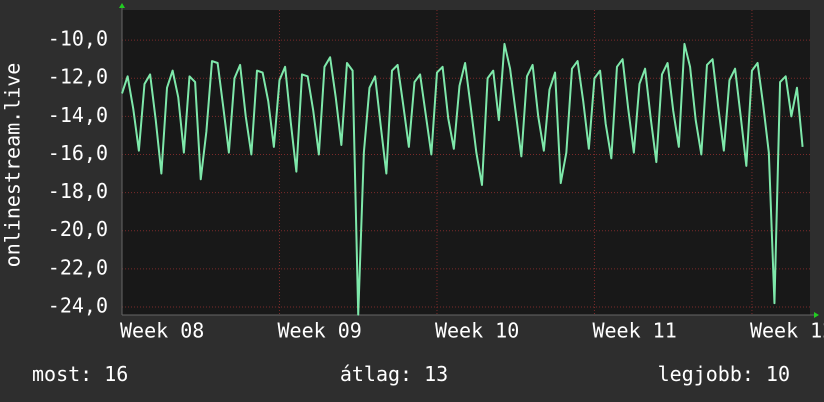 This screenshot has height=402, width=824. I want to click on y-tick-label: -22,0, so click(78, 267).